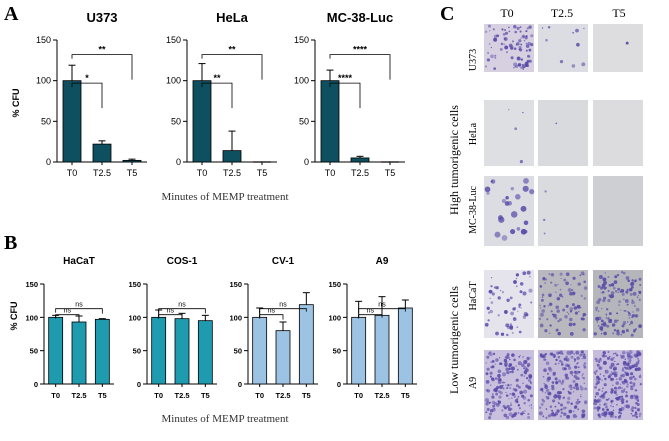 The height and width of the screenshot is (441, 669). I want to click on chart-title: COS-1, so click(182, 261).